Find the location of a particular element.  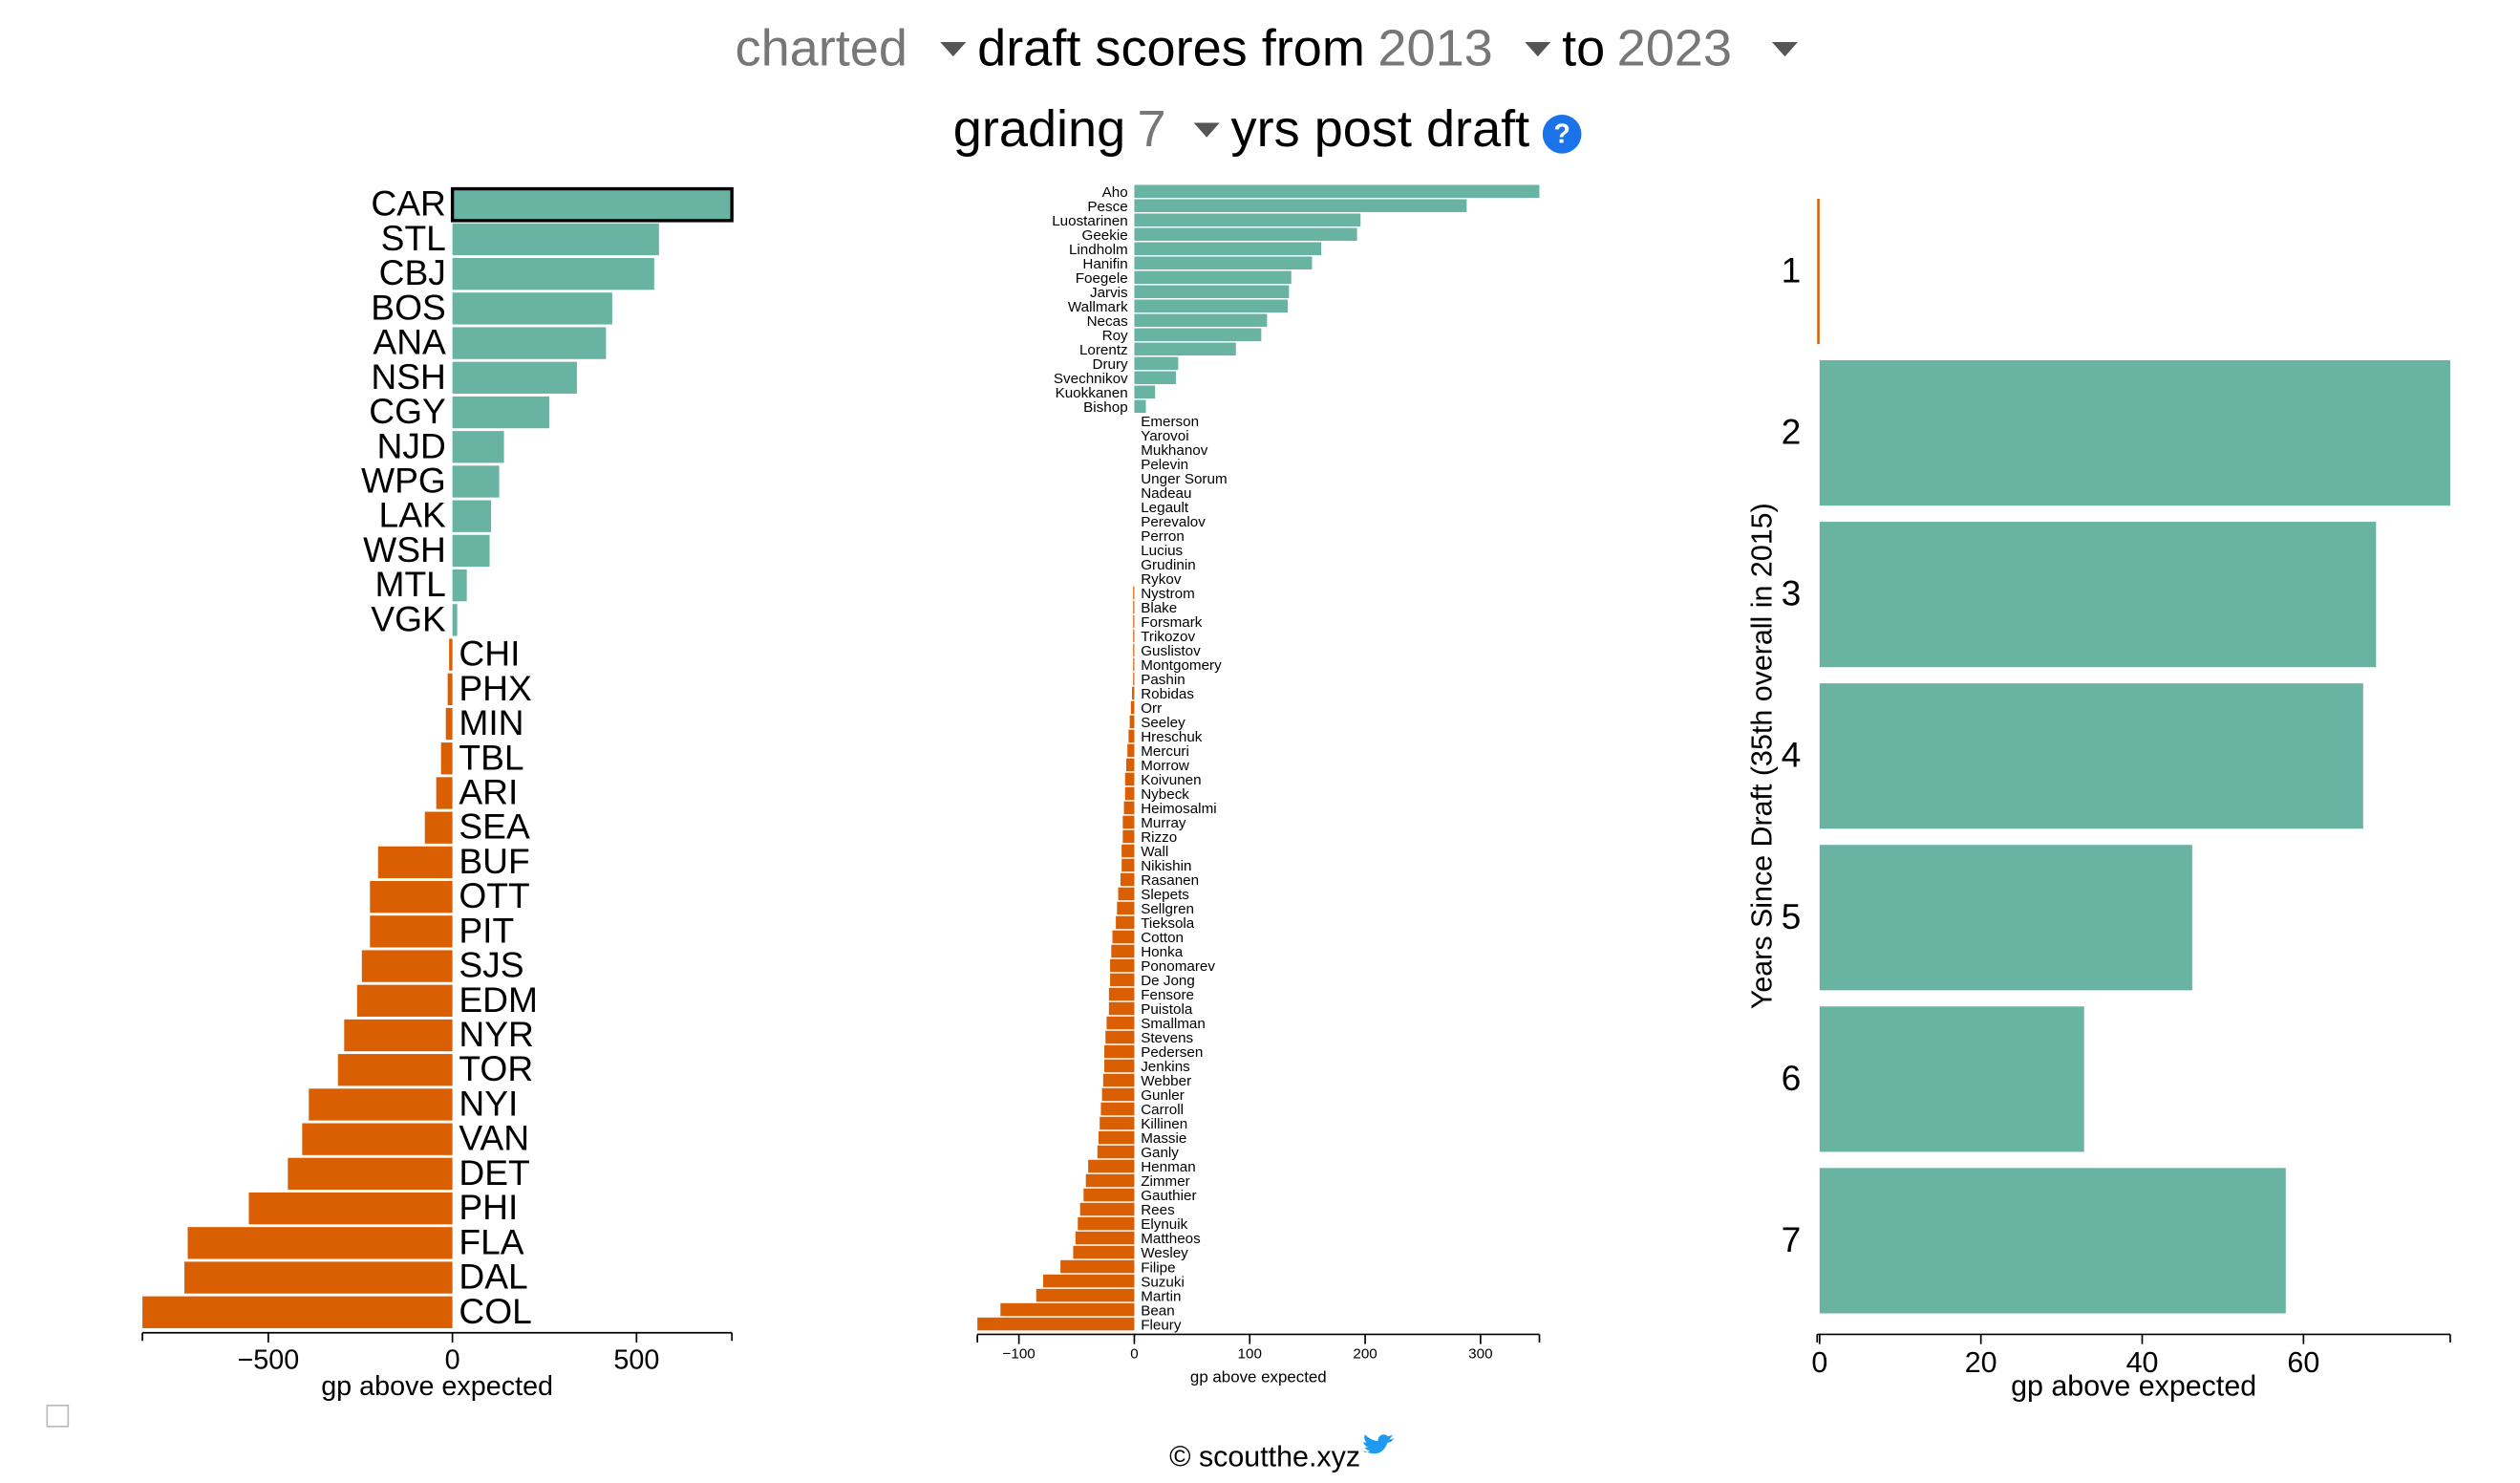

category-label: MTL is located at coordinates (409, 584).